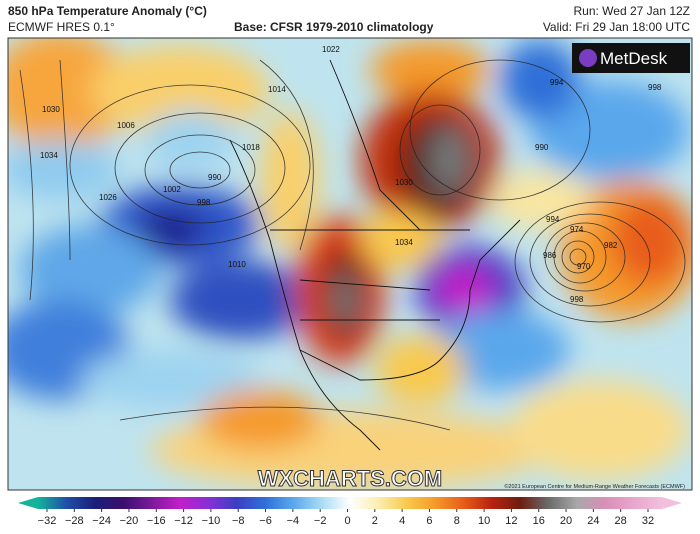  Describe the element at coordinates (74, 521) in the screenshot. I see `colorbar-tick-label: −28` at that location.